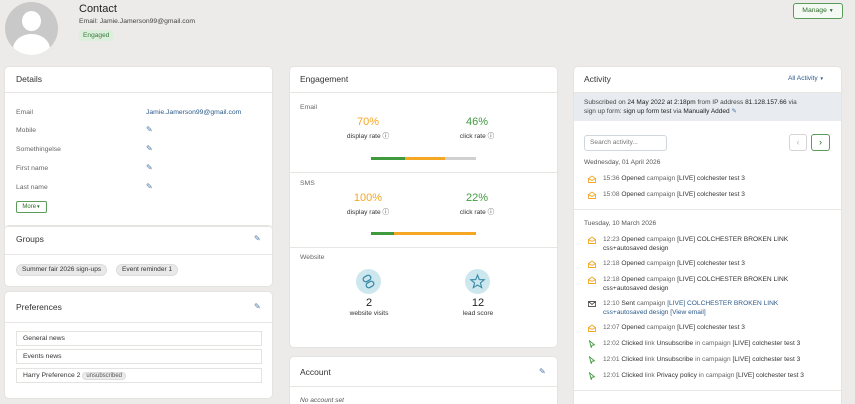  What do you see at coordinates (368, 212) in the screenshot?
I see `sms-display-rate-label: display rate ⓘ` at bounding box center [368, 212].